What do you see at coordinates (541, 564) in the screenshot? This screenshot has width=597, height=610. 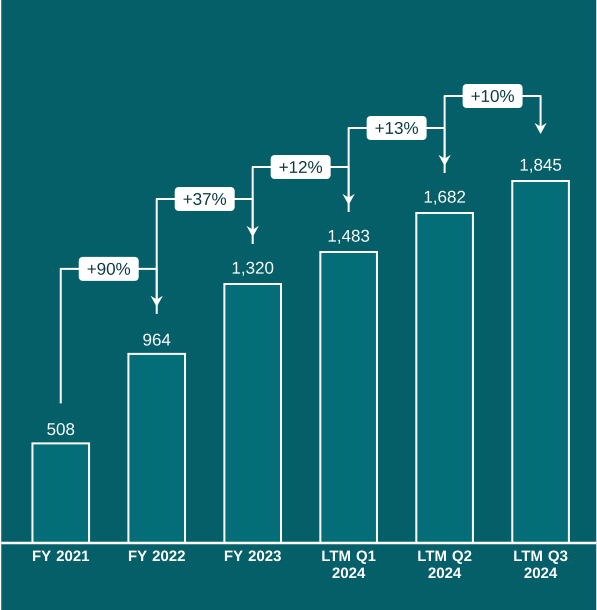 I see `x-tick-label: LTM Q3 2024` at bounding box center [541, 564].